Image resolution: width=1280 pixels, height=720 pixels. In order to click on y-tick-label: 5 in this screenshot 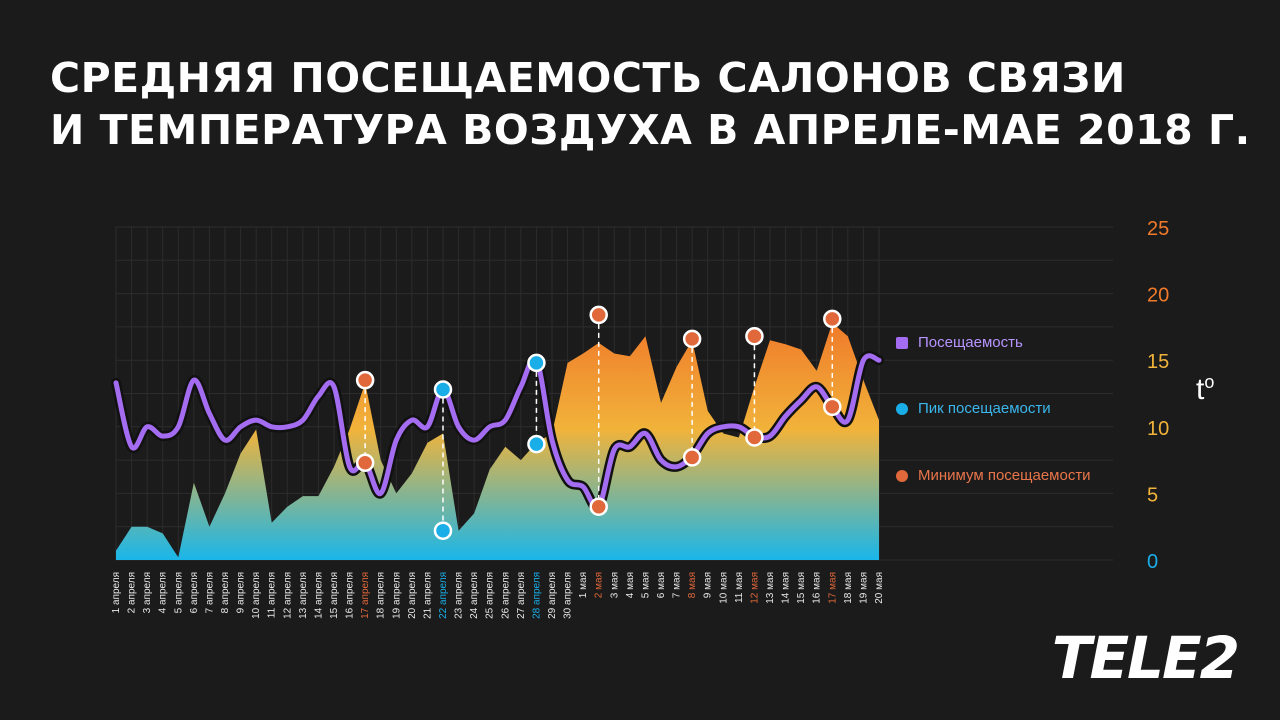, I will do `click(1152, 495)`.